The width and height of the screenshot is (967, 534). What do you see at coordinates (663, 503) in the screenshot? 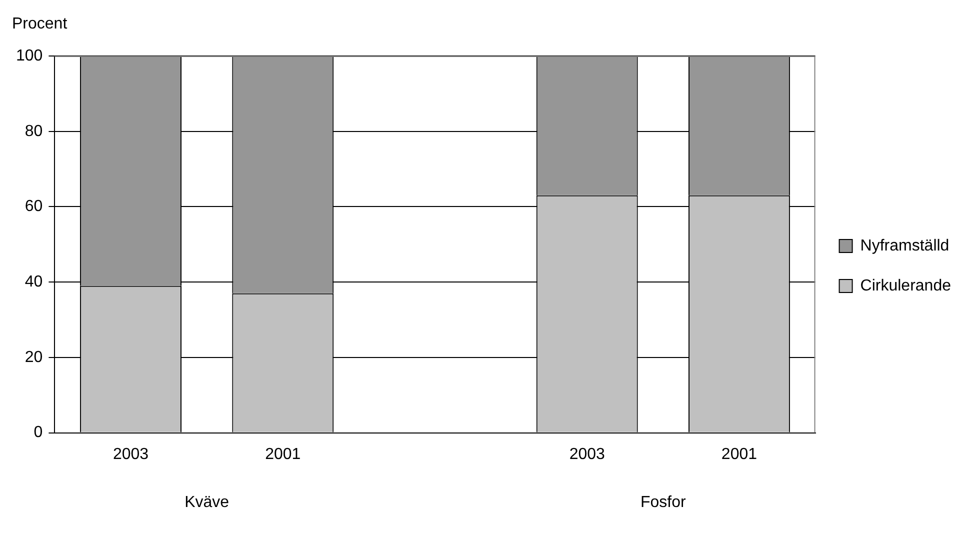
I see `text: Fosfor` at bounding box center [663, 503].